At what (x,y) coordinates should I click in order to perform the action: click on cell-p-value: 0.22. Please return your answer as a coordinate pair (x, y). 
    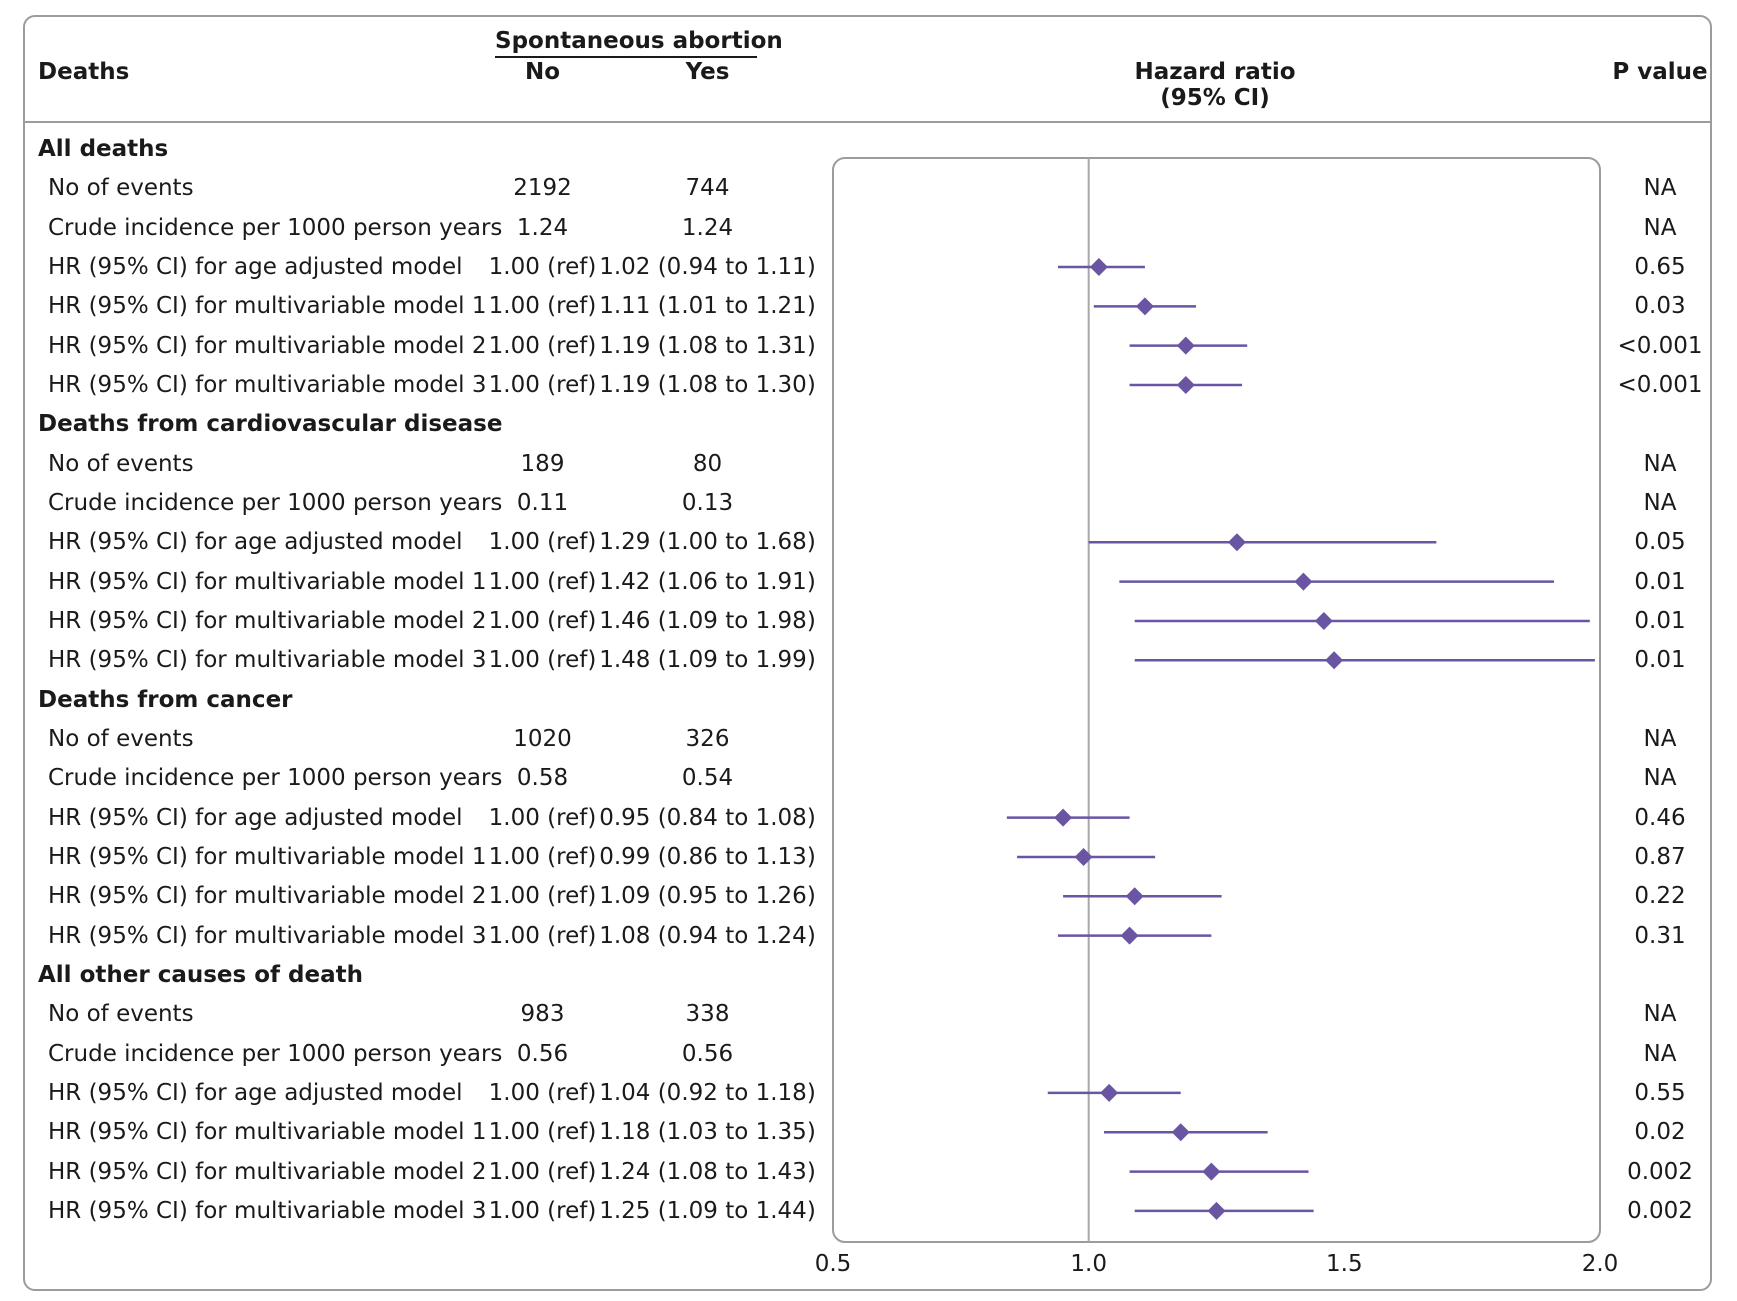
    Looking at the image, I should click on (1660, 896).